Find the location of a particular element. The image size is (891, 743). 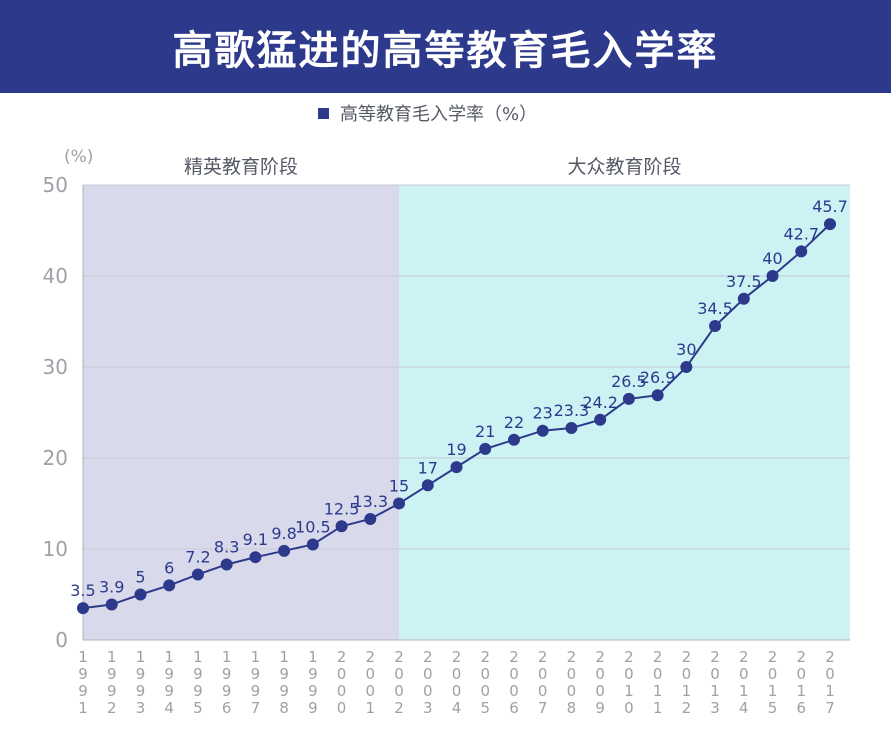

title-bar: 高歌猛进的高等教育毛入学率 is located at coordinates (445, 46).